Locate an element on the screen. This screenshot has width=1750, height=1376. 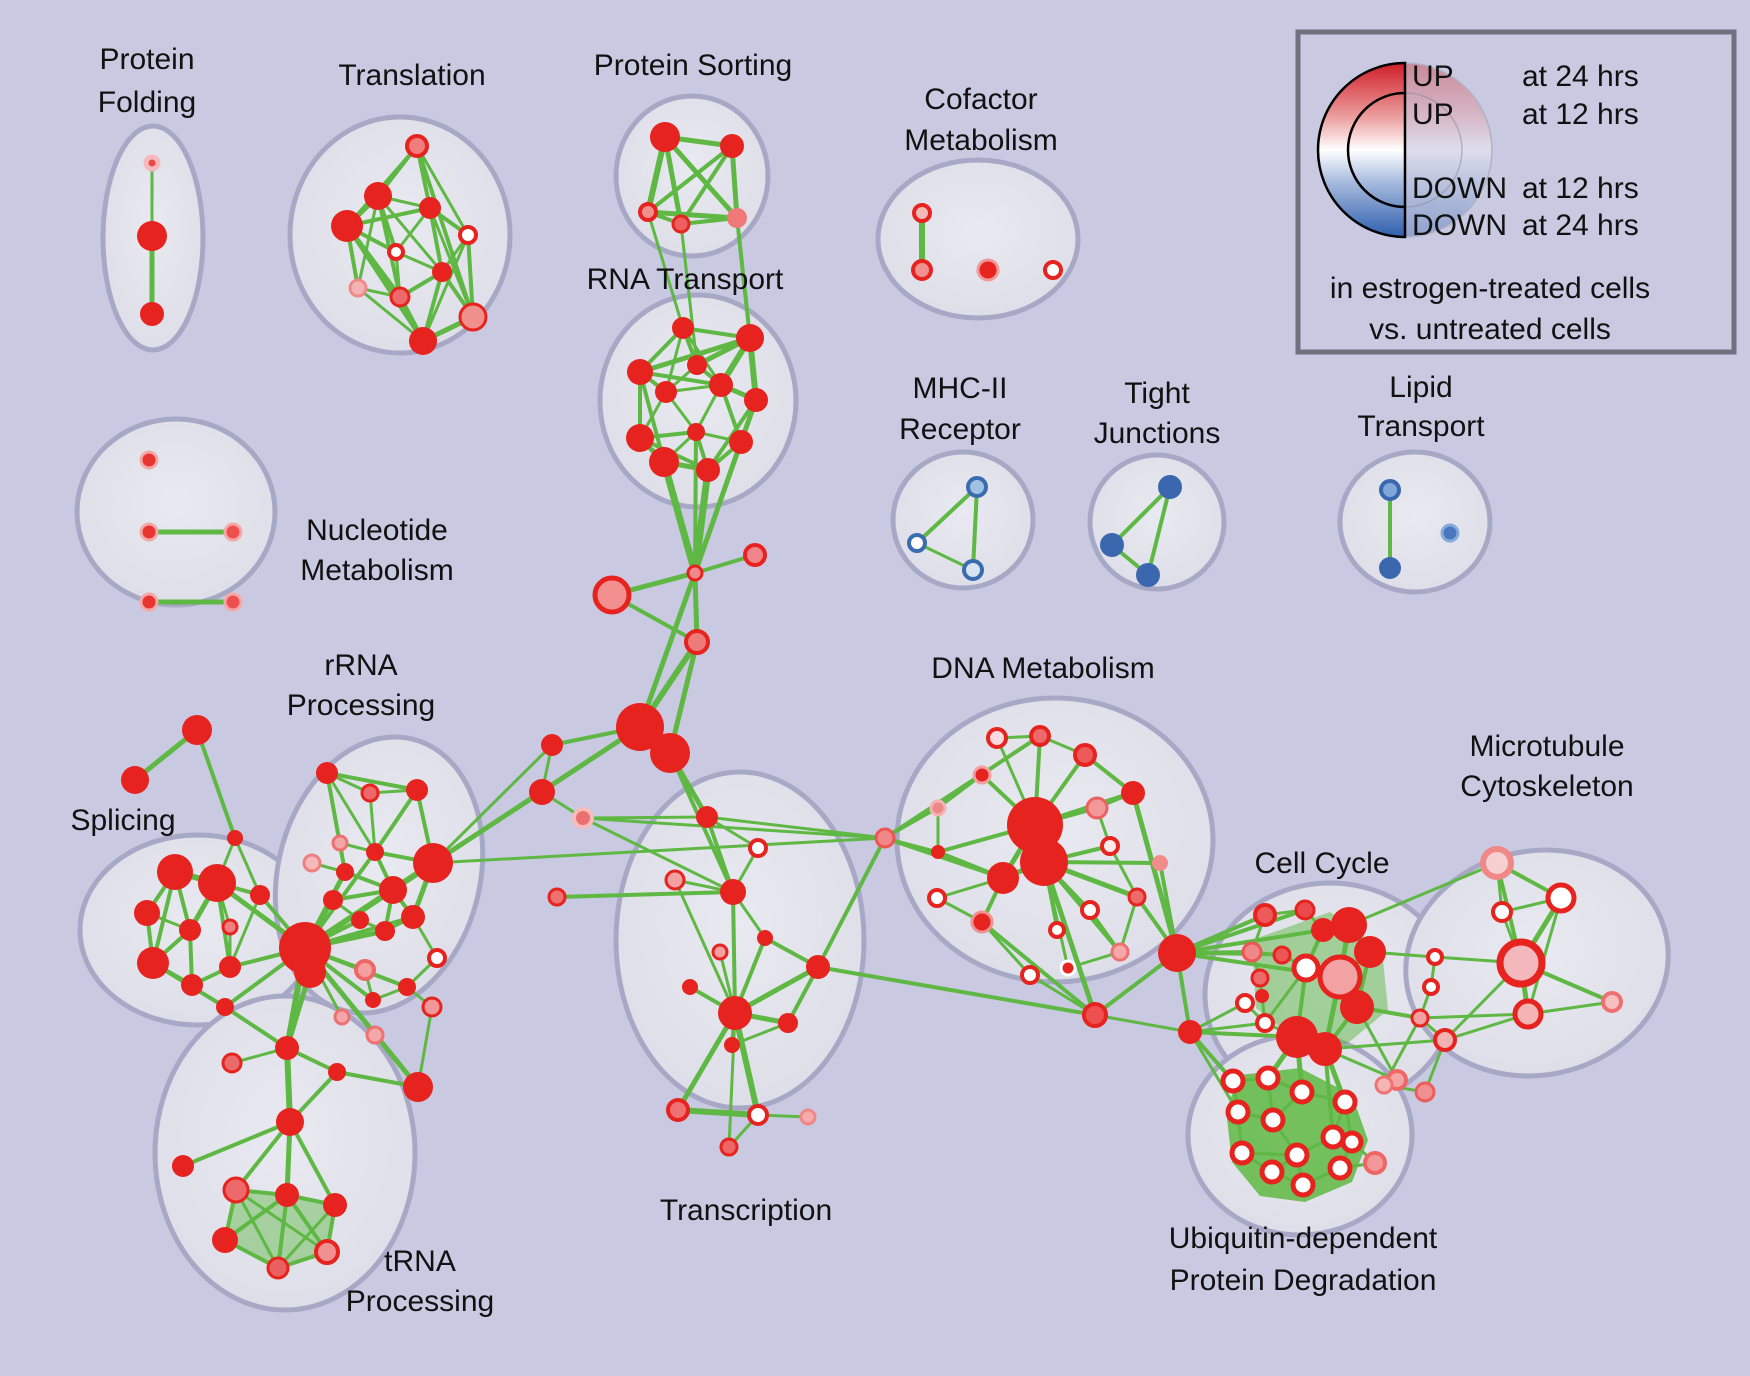
cluster-label-translation: Translation is located at coordinates (411, 75).